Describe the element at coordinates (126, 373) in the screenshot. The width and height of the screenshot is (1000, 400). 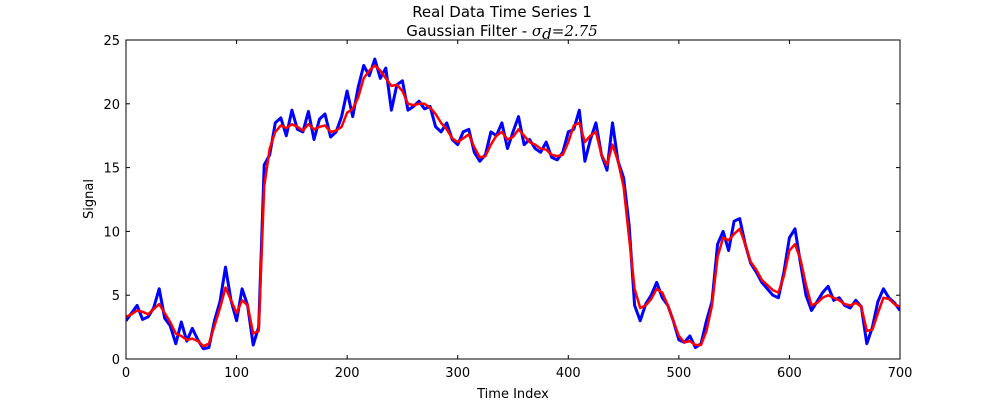
I see `x-tick-label: 0` at that location.